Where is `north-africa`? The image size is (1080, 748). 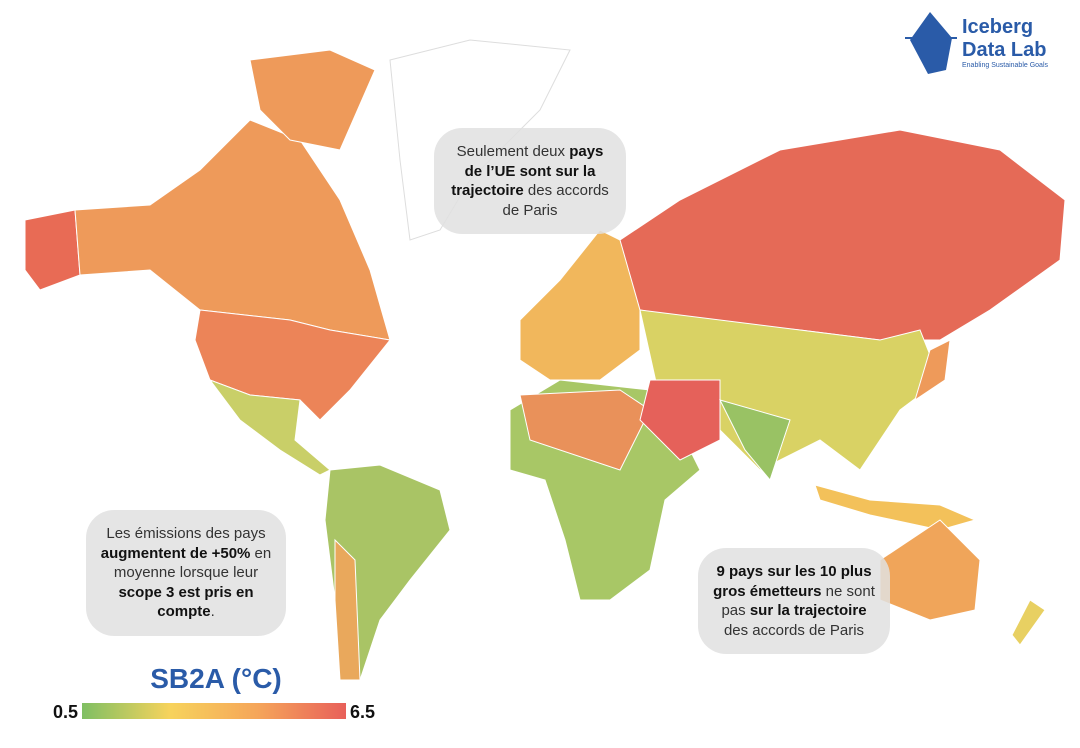 north-africa is located at coordinates (585, 430).